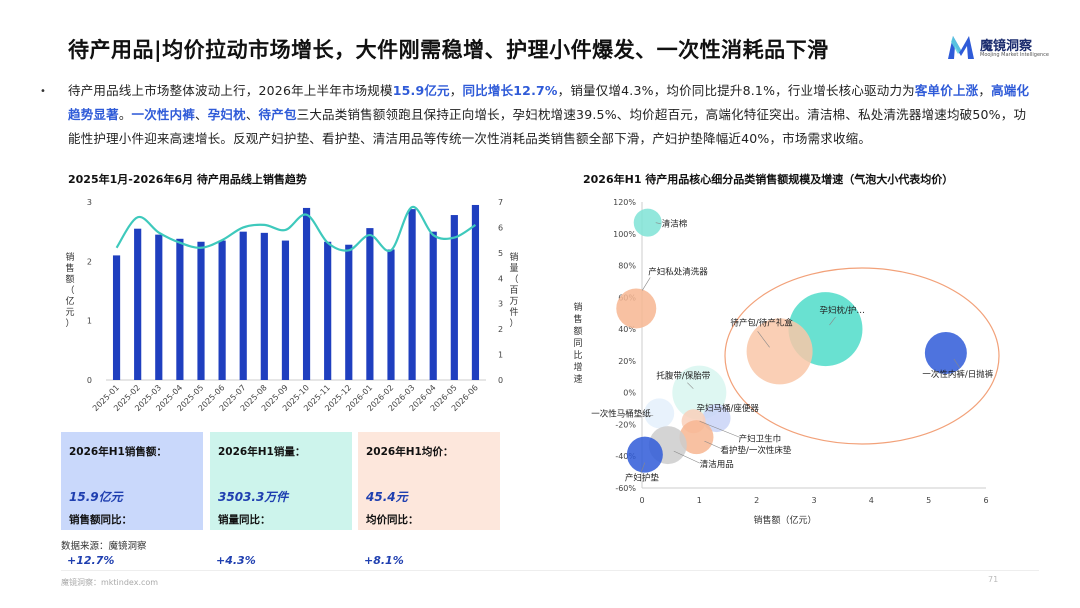  I want to click on kpi-card-volume: 2026年H1销量： 3503.3万件 销量同比：, so click(281, 481).